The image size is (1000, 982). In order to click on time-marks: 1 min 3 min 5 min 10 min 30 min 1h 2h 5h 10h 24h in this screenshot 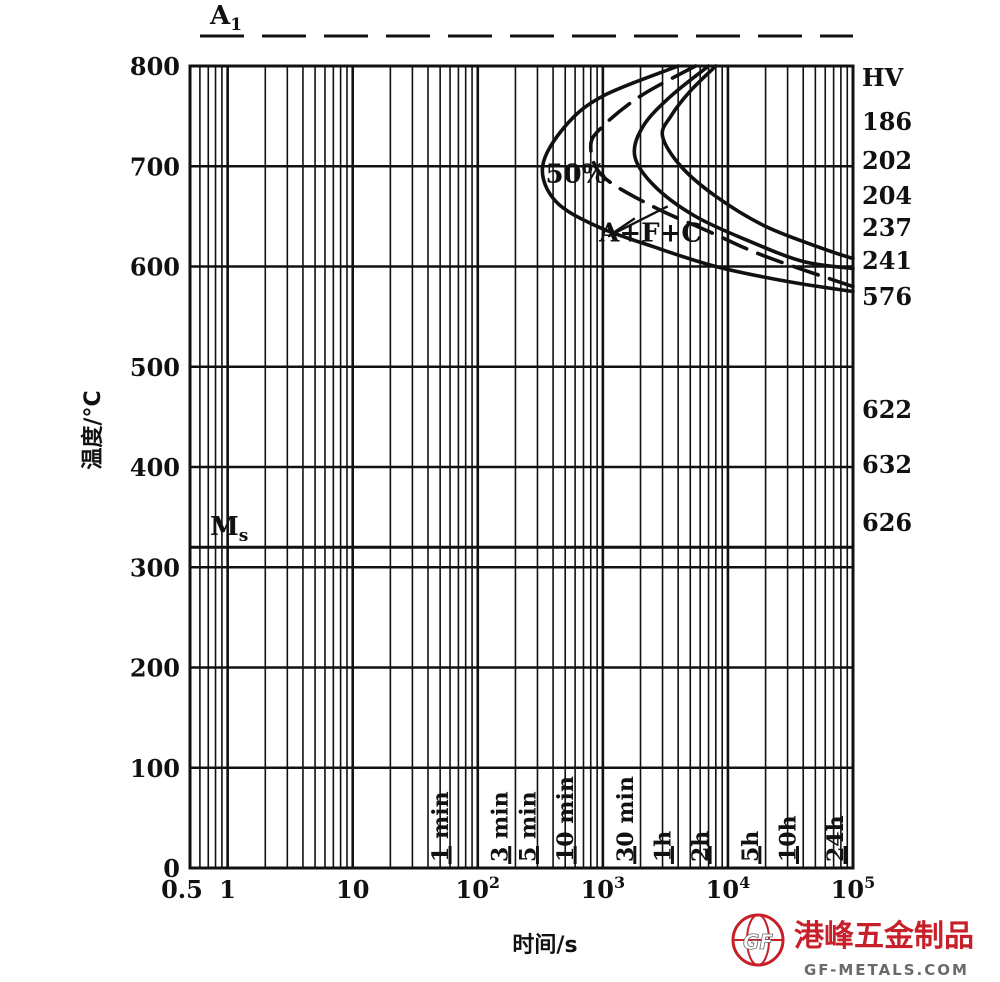, I will do `click(638, 820)`.